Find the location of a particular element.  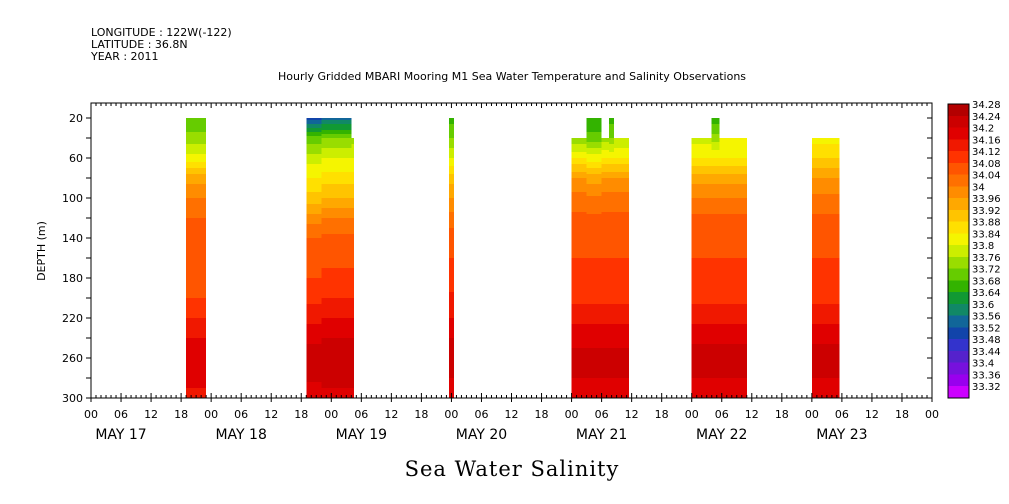

x-tick-label: 00 is located at coordinates (812, 414).